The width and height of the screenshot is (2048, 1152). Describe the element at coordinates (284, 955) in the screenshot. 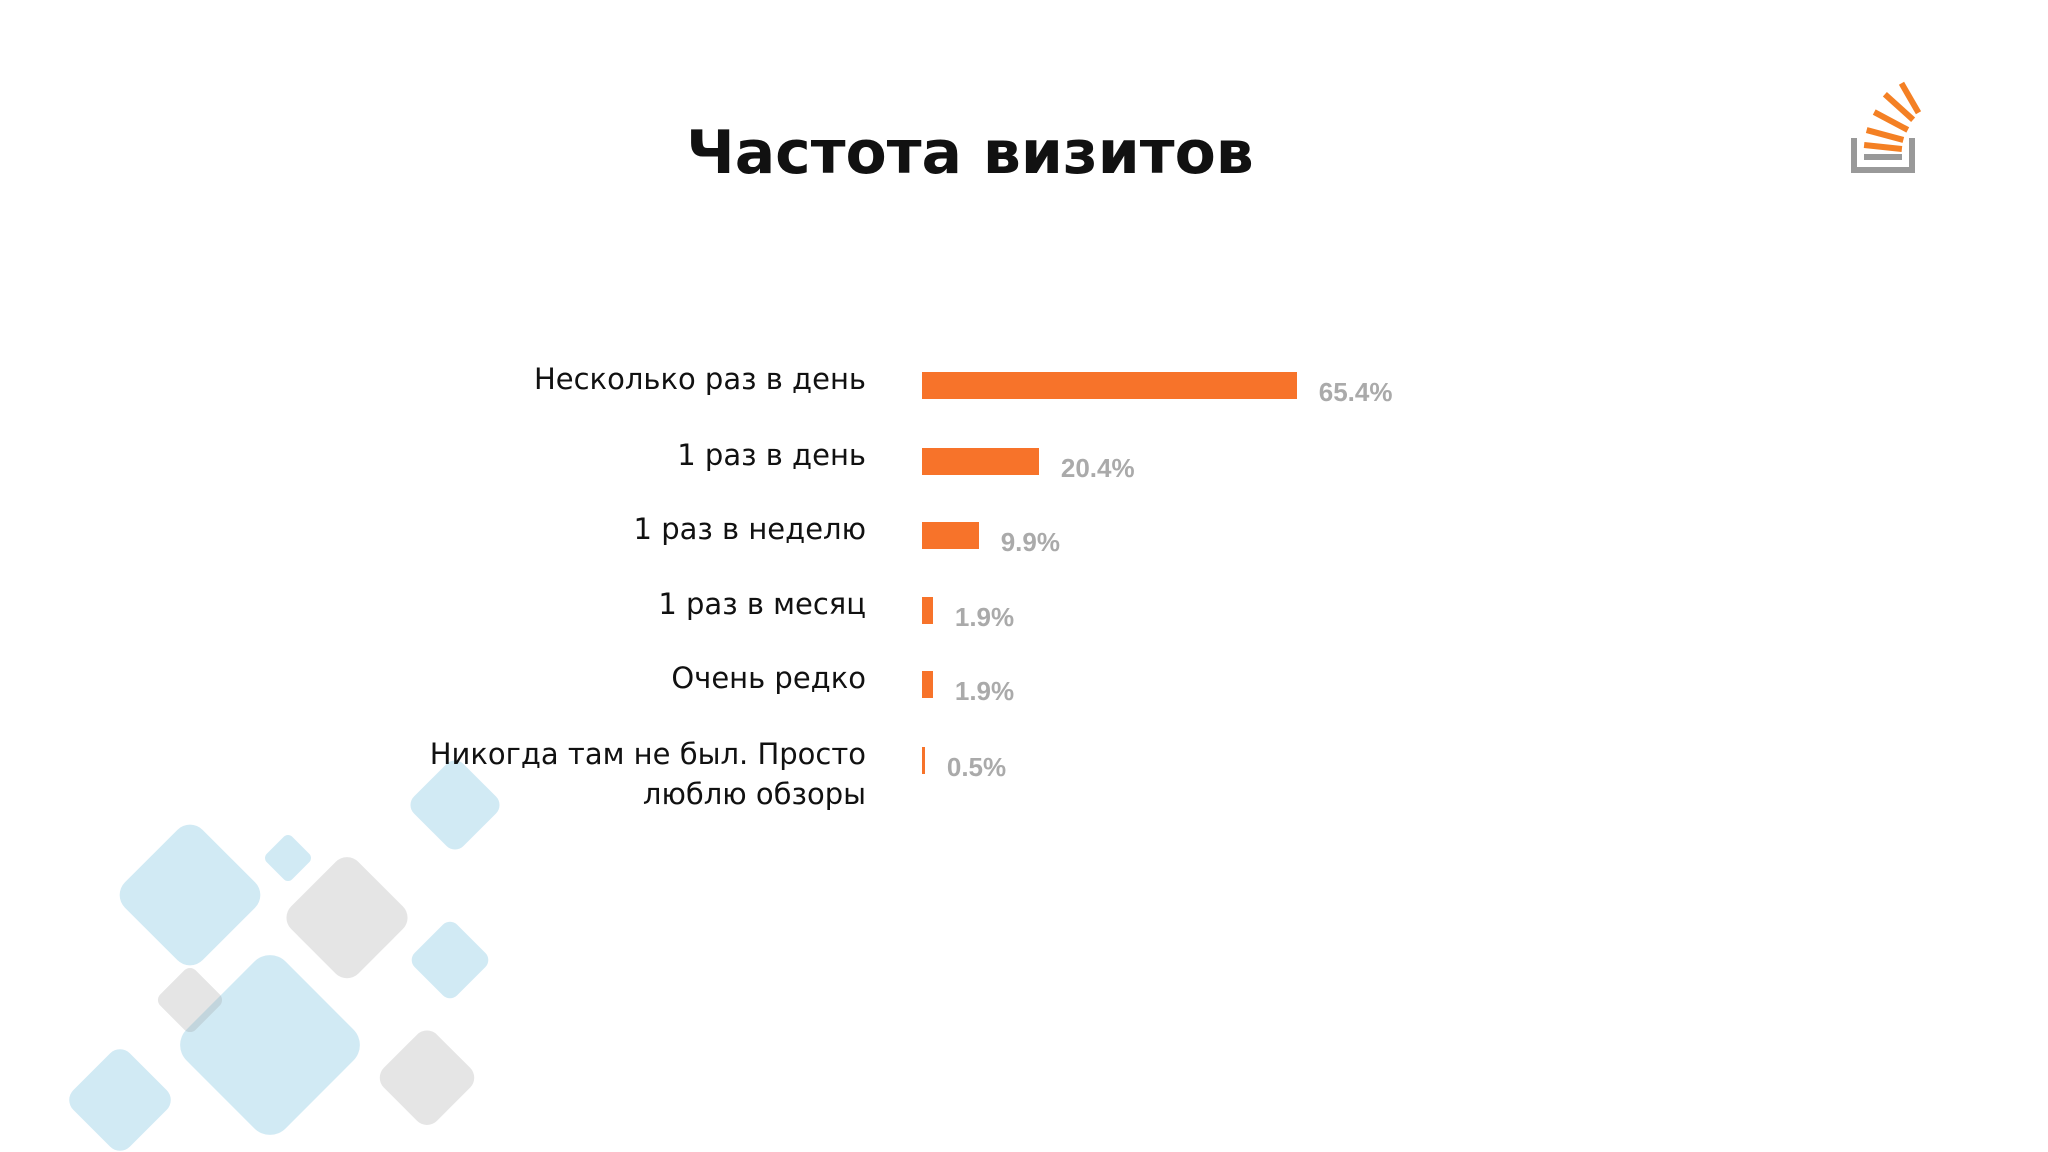

I see `background-icons` at that location.